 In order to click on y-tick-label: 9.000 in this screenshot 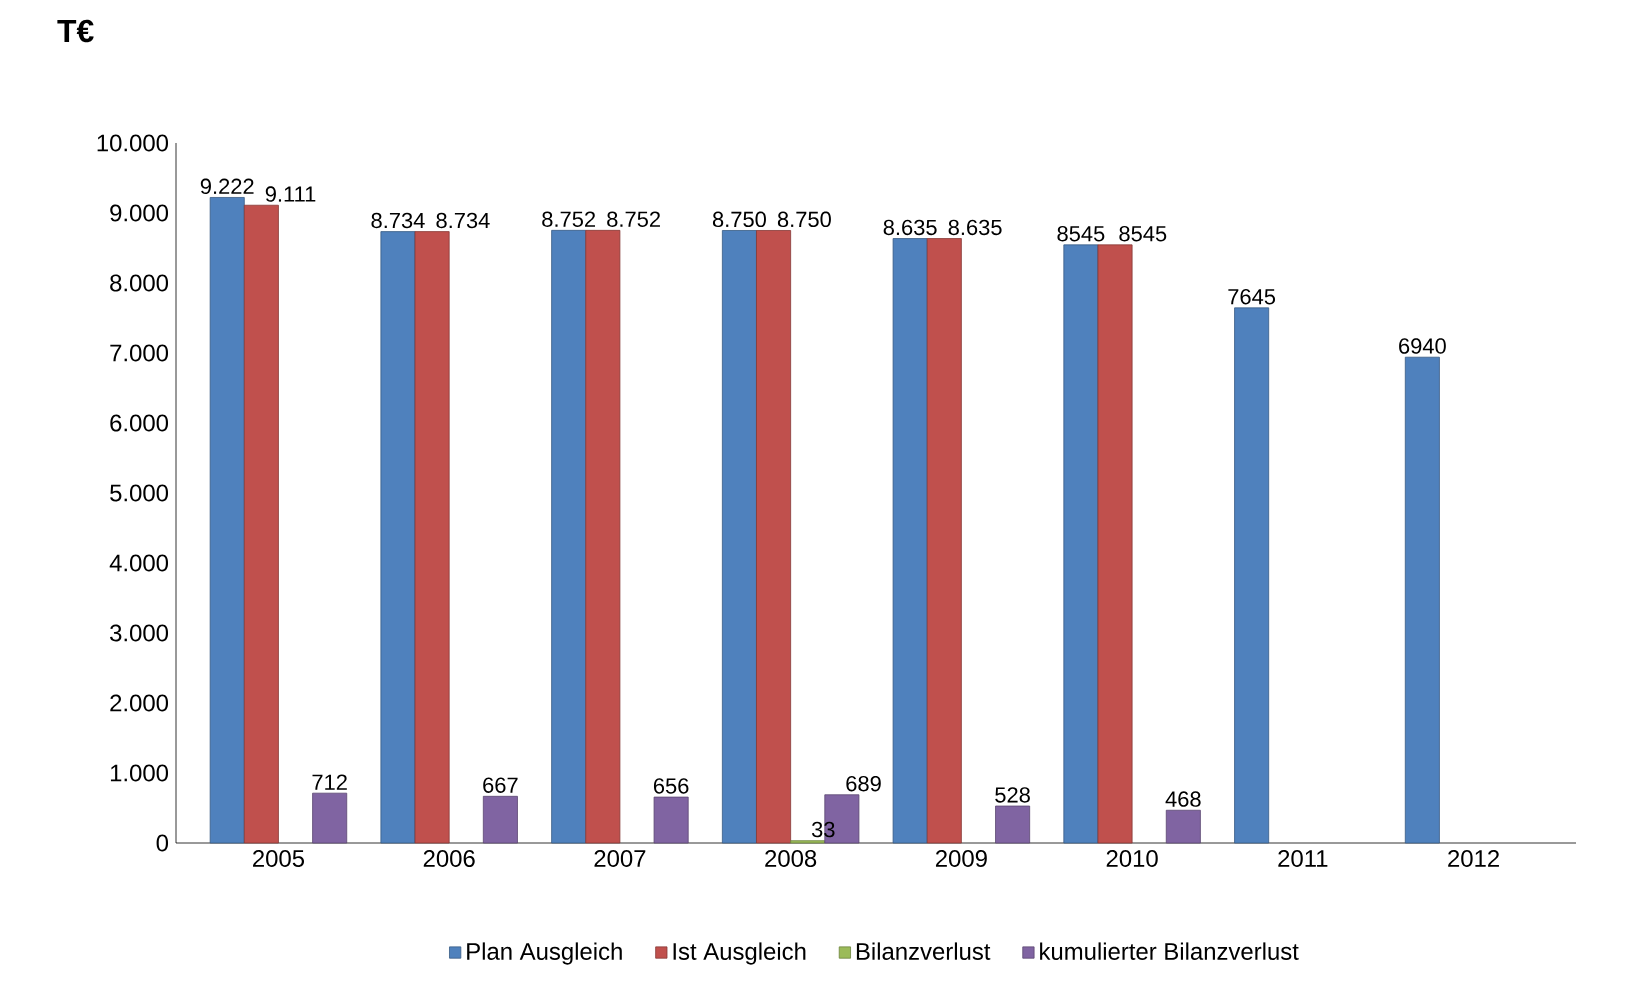, I will do `click(139, 213)`.